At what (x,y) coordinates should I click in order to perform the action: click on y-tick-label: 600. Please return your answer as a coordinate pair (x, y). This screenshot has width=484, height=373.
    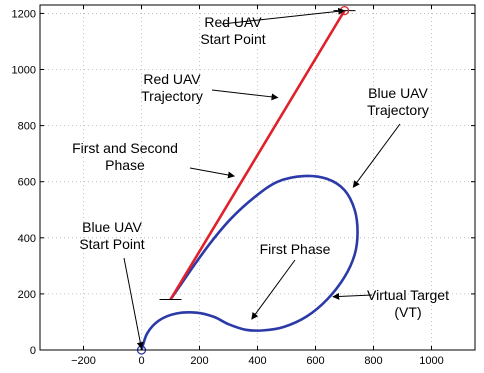
    Looking at the image, I should click on (27, 183).